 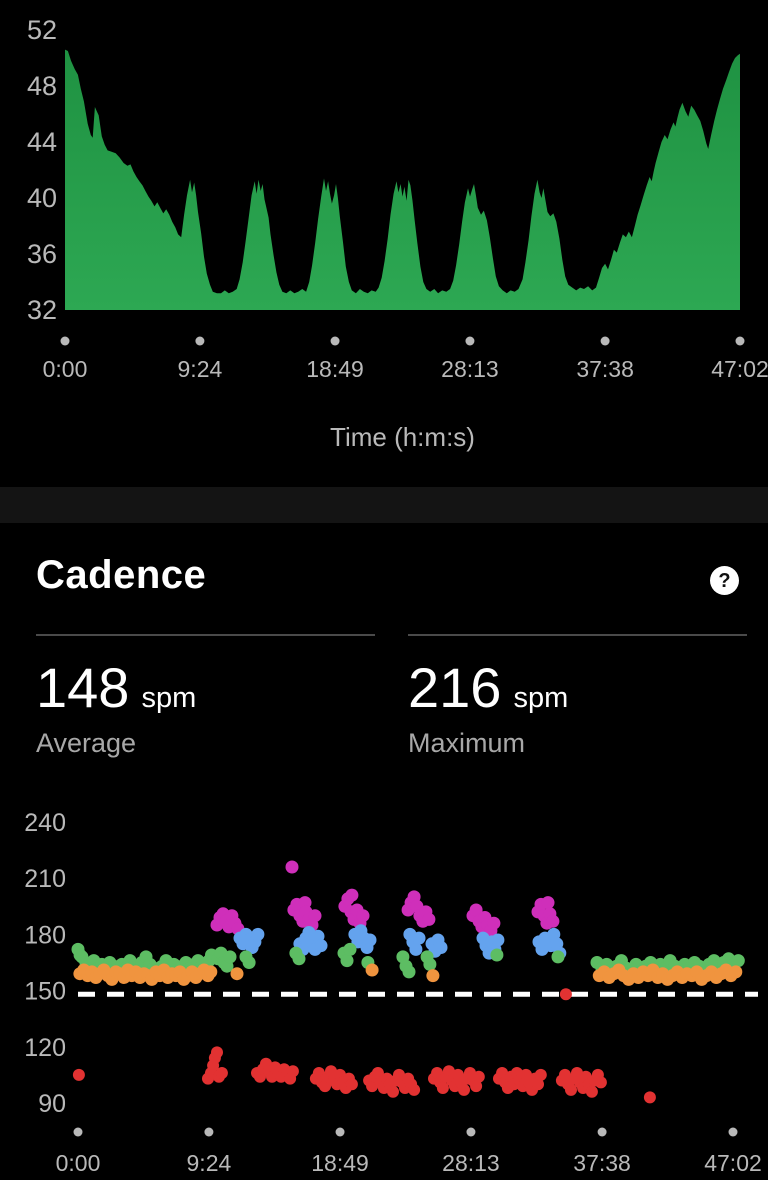 I want to click on question-mark-icon: ?, so click(x=724, y=580).